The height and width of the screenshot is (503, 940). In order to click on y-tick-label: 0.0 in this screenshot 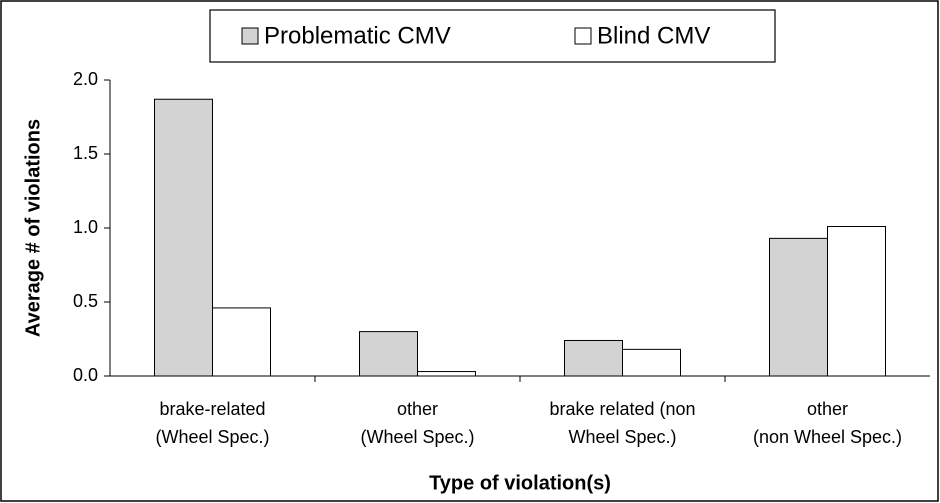, I will do `click(85, 375)`.